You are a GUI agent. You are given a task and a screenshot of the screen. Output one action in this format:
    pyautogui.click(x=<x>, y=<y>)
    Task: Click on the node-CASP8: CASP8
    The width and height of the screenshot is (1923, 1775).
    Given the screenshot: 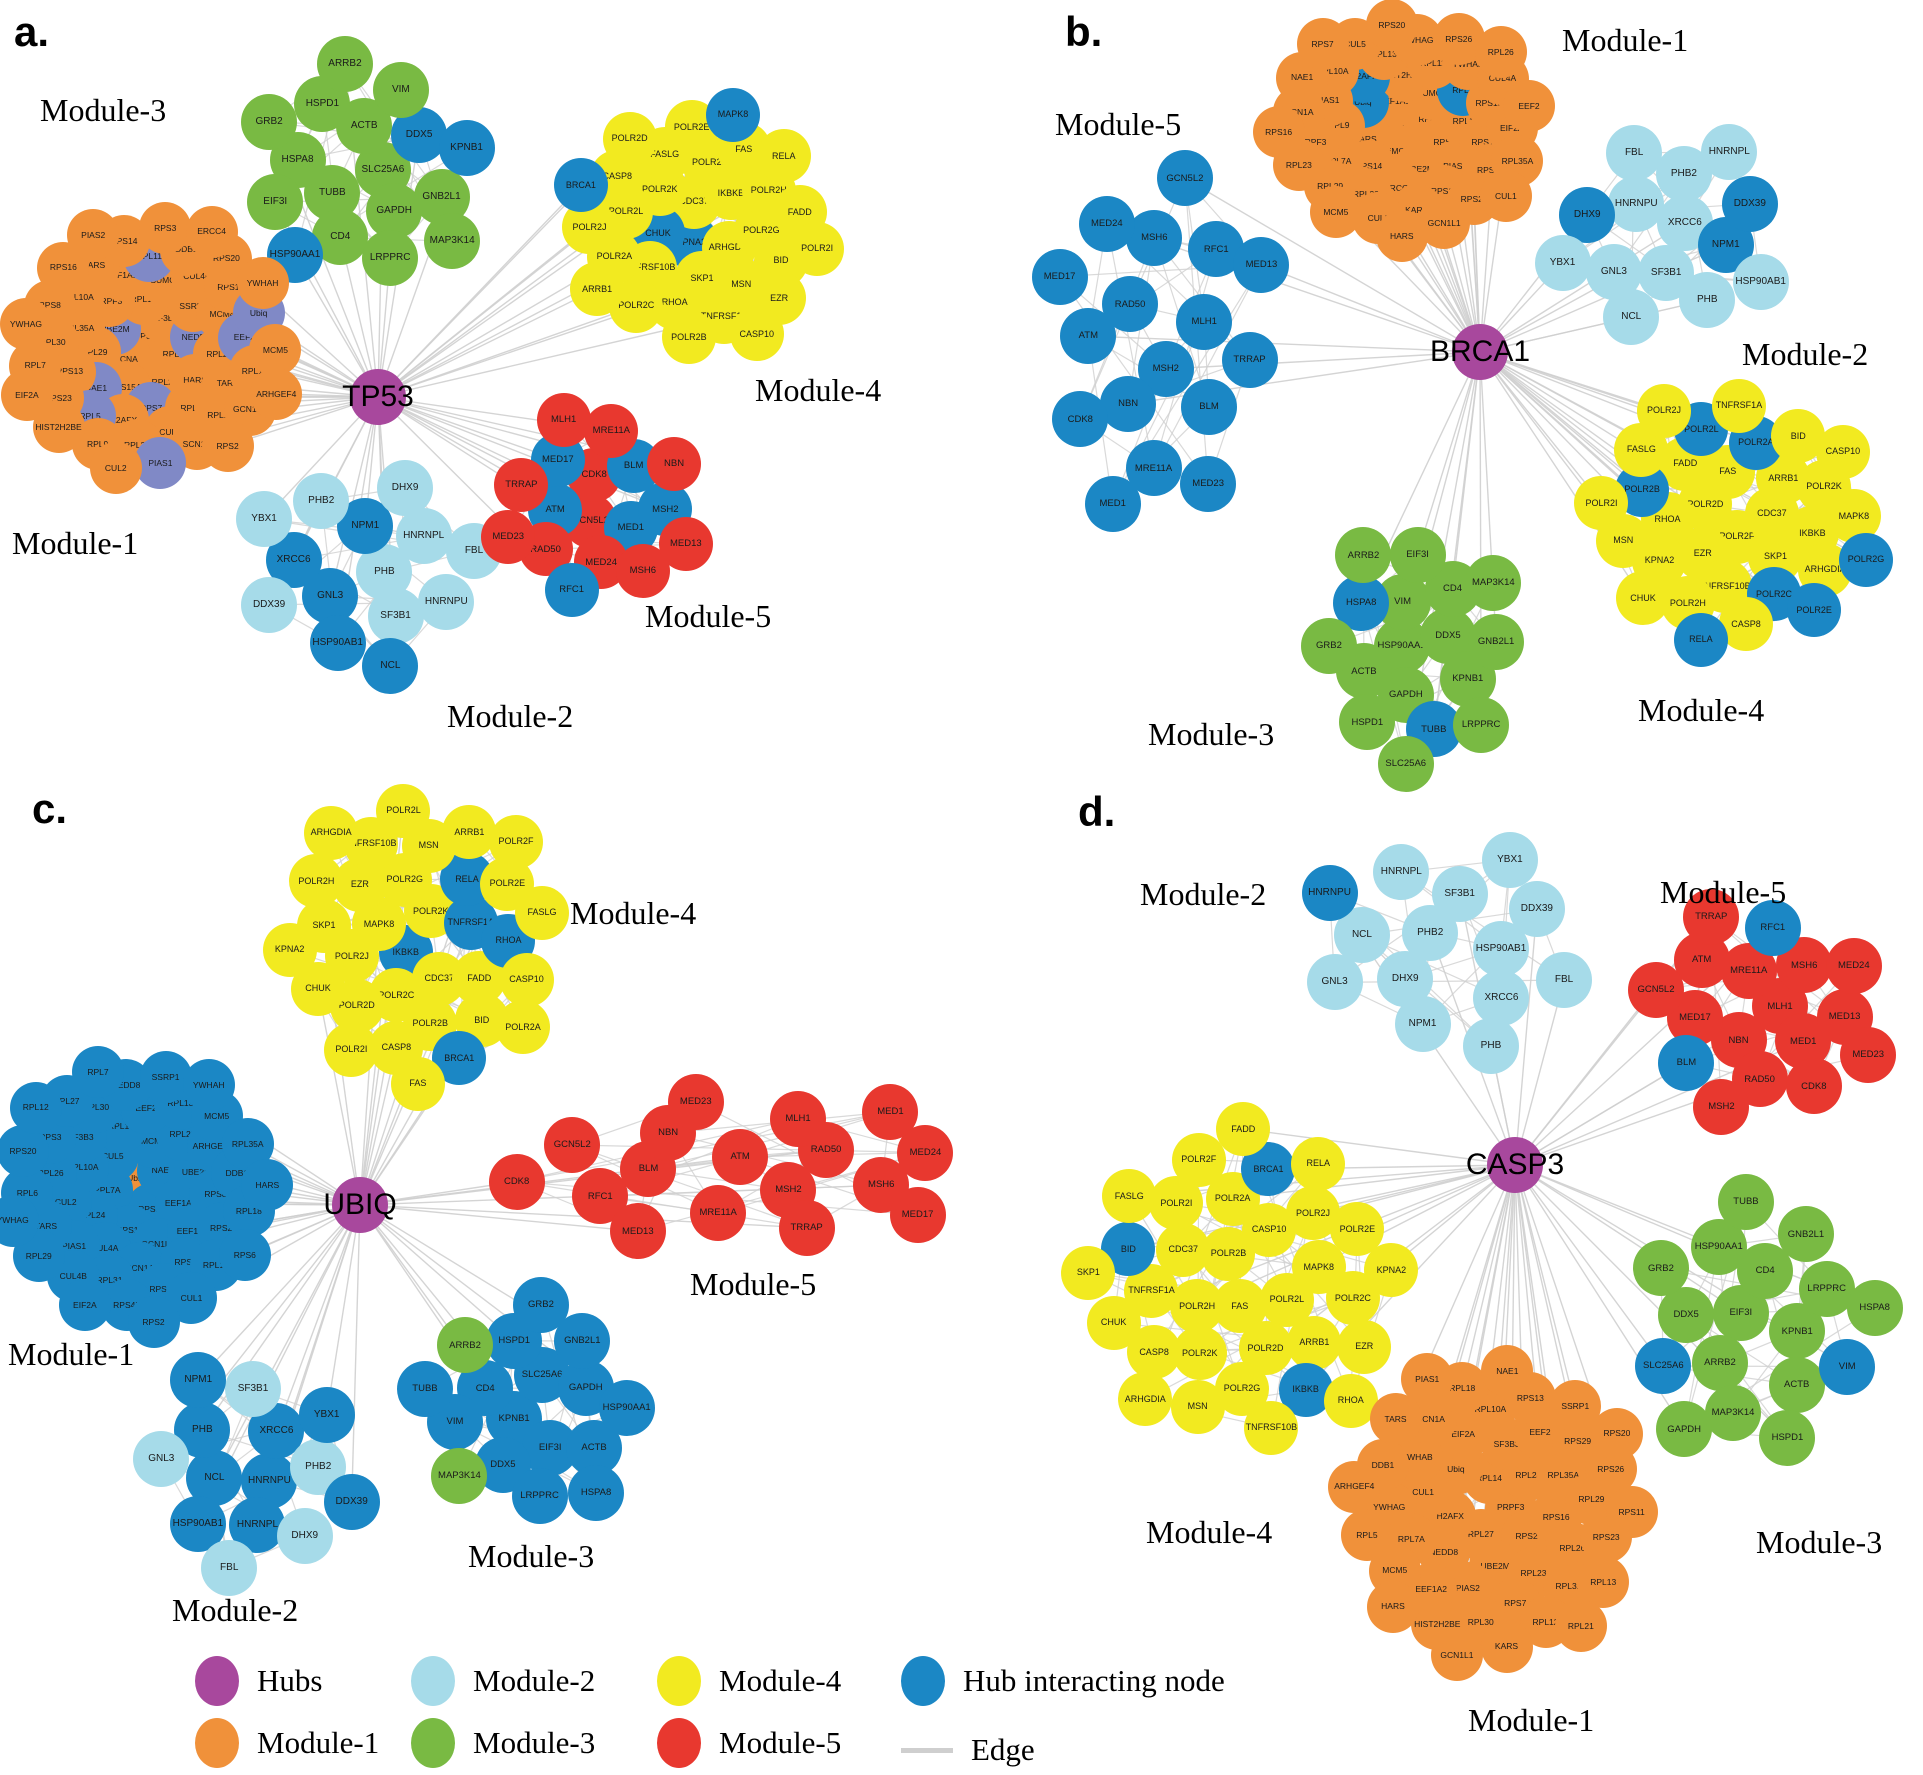 What is the action you would take?
    pyautogui.click(x=1745, y=624)
    